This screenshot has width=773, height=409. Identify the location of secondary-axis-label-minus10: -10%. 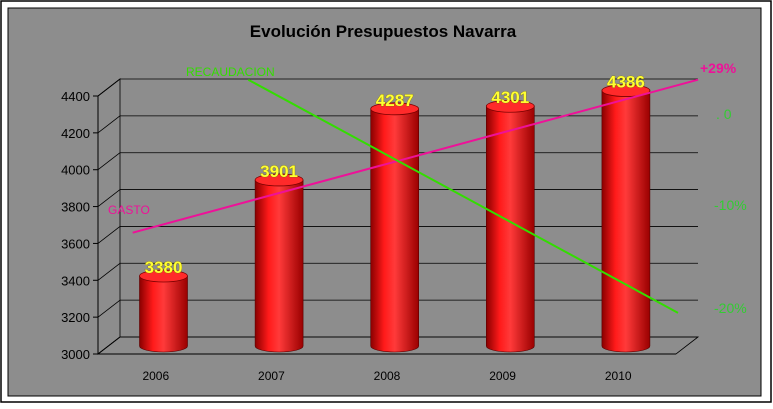
(730, 205).